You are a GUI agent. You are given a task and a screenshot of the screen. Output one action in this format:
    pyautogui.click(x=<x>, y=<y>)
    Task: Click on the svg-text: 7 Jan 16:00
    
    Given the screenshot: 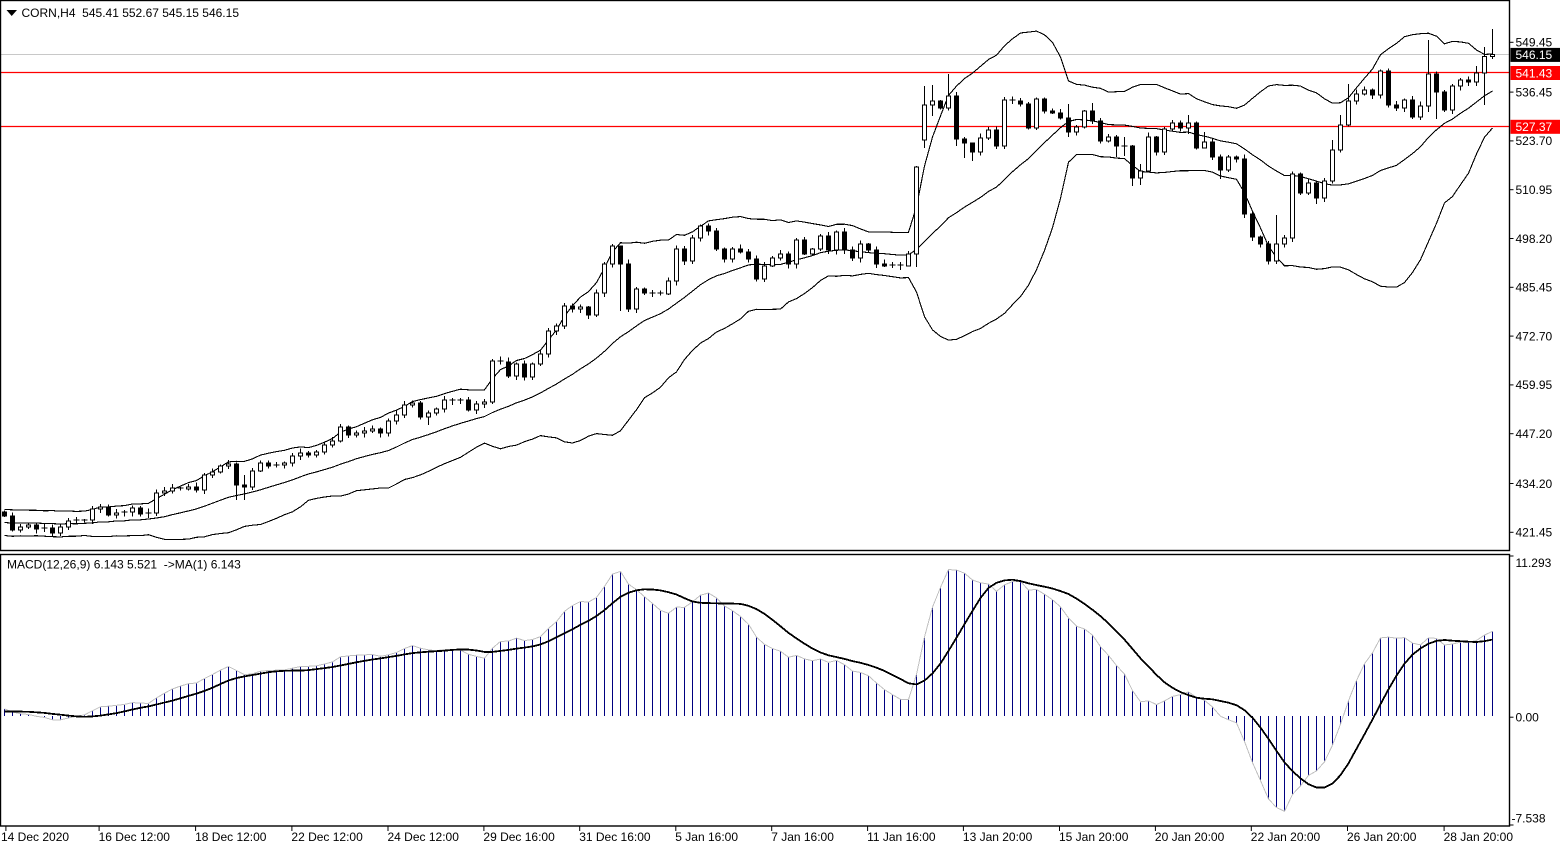 What is the action you would take?
    pyautogui.click(x=802, y=837)
    